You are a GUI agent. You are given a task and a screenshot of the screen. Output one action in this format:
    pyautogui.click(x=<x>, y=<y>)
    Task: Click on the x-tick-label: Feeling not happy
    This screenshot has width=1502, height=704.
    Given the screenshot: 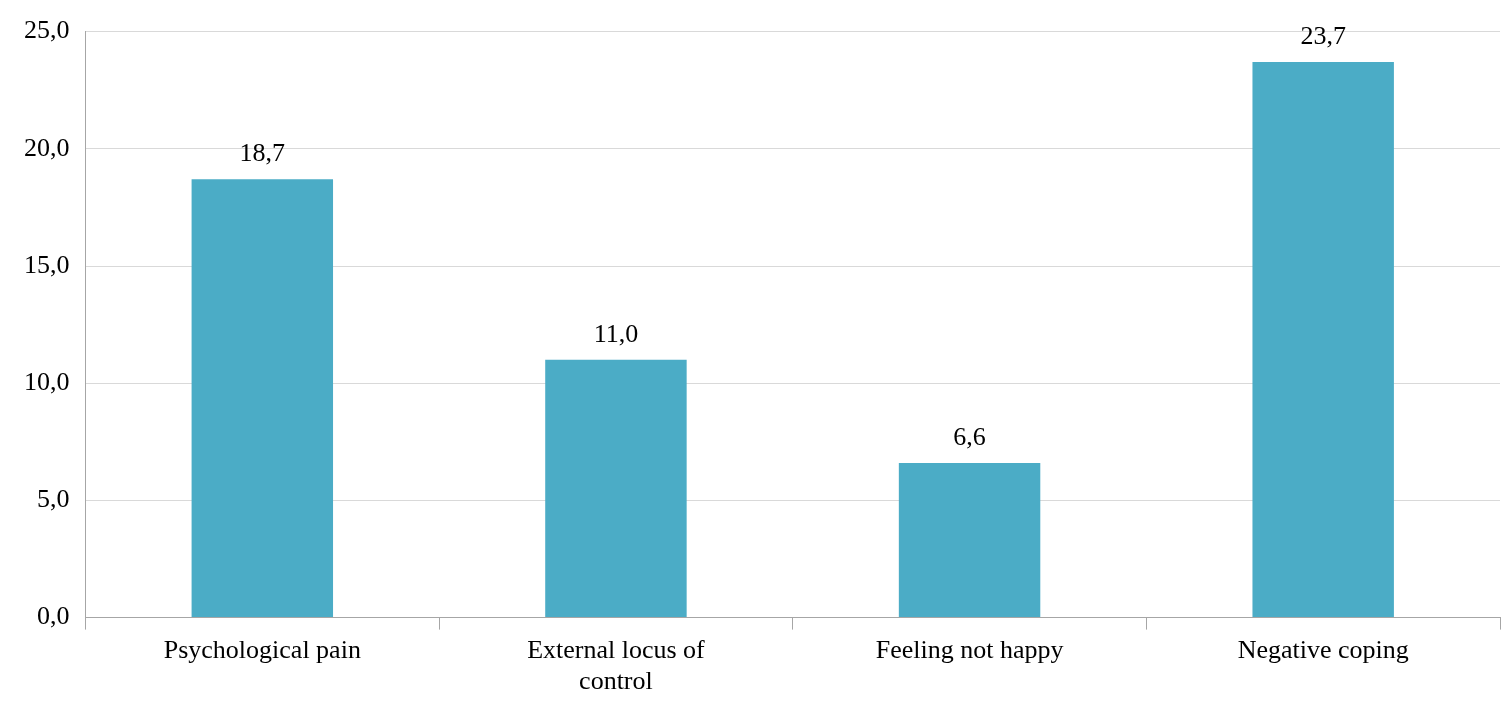 What is the action you would take?
    pyautogui.click(x=969, y=650)
    